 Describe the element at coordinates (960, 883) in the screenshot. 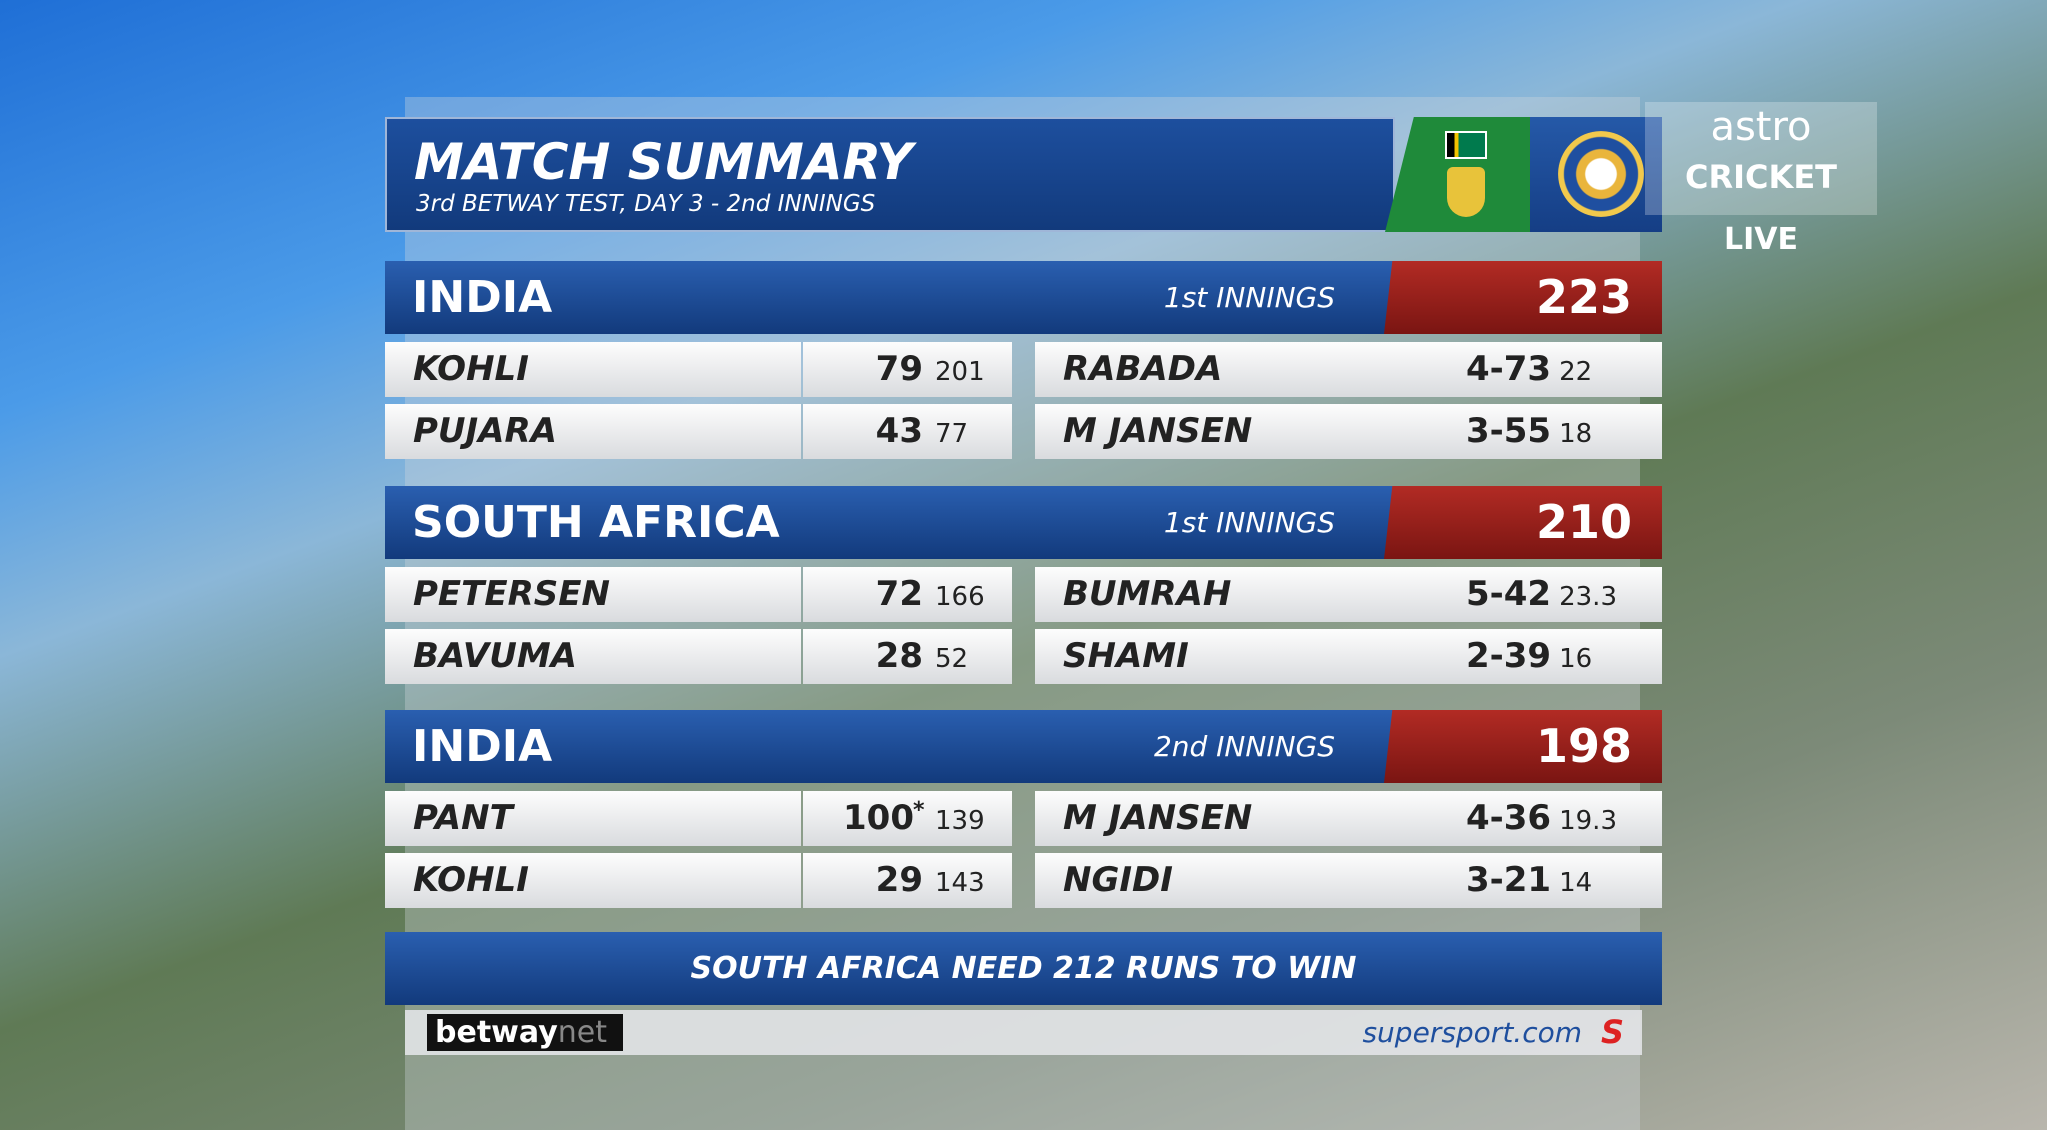

I see `balls: 143` at that location.